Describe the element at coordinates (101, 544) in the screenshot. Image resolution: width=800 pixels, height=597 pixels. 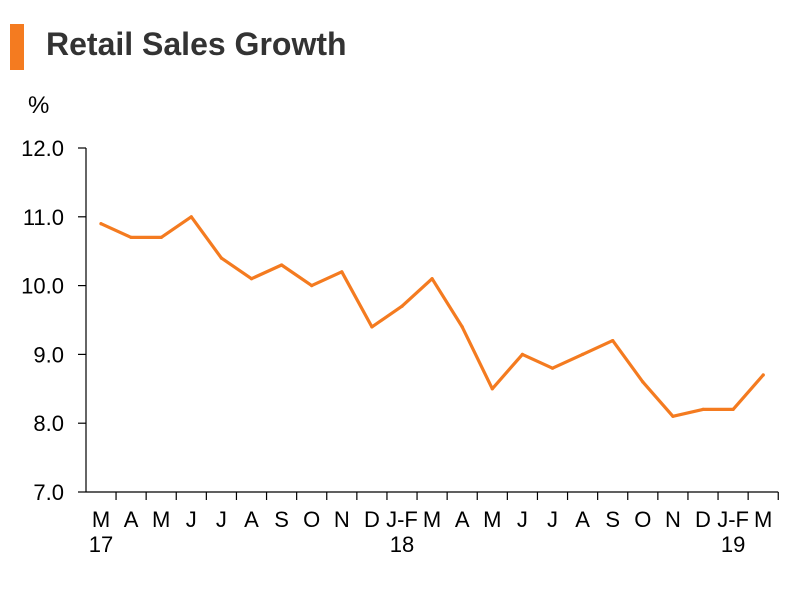
I see `x-year-label: 17` at that location.